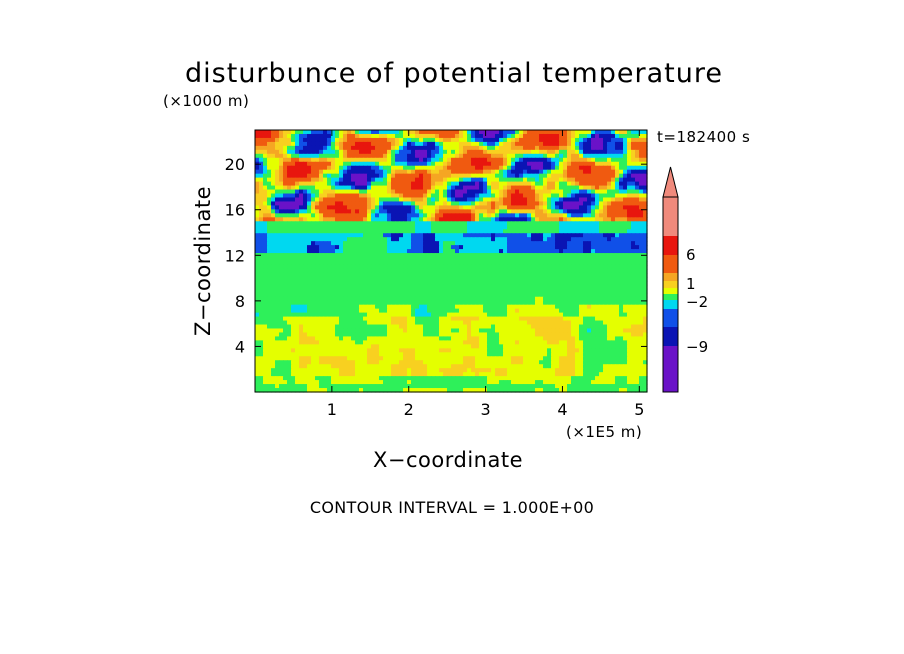 This screenshot has height=654, width=904. What do you see at coordinates (452, 507) in the screenshot?
I see `contour-interval-label: CONTOUR INTERVAL = 1.000E+00` at bounding box center [452, 507].